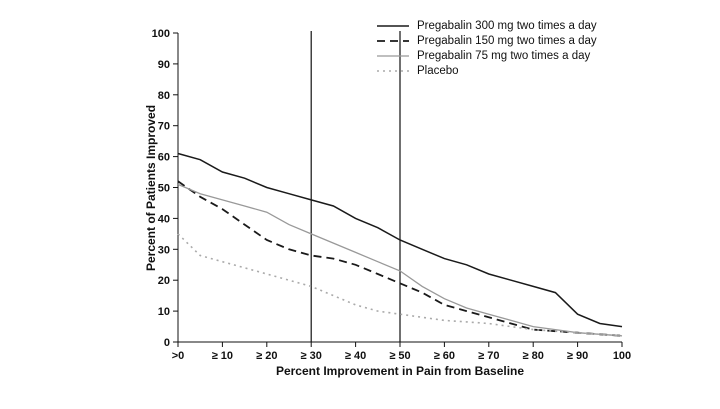 The image size is (720, 409). Describe the element at coordinates (507, 41) in the screenshot. I see `legend-label: Pregabalin 150 mg two times a day` at that location.